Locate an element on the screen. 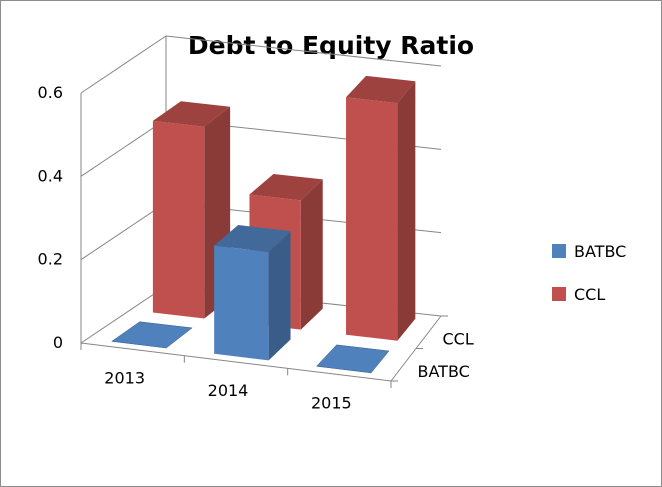 The image size is (662, 487). bar-batbc-2015 is located at coordinates (353, 359).